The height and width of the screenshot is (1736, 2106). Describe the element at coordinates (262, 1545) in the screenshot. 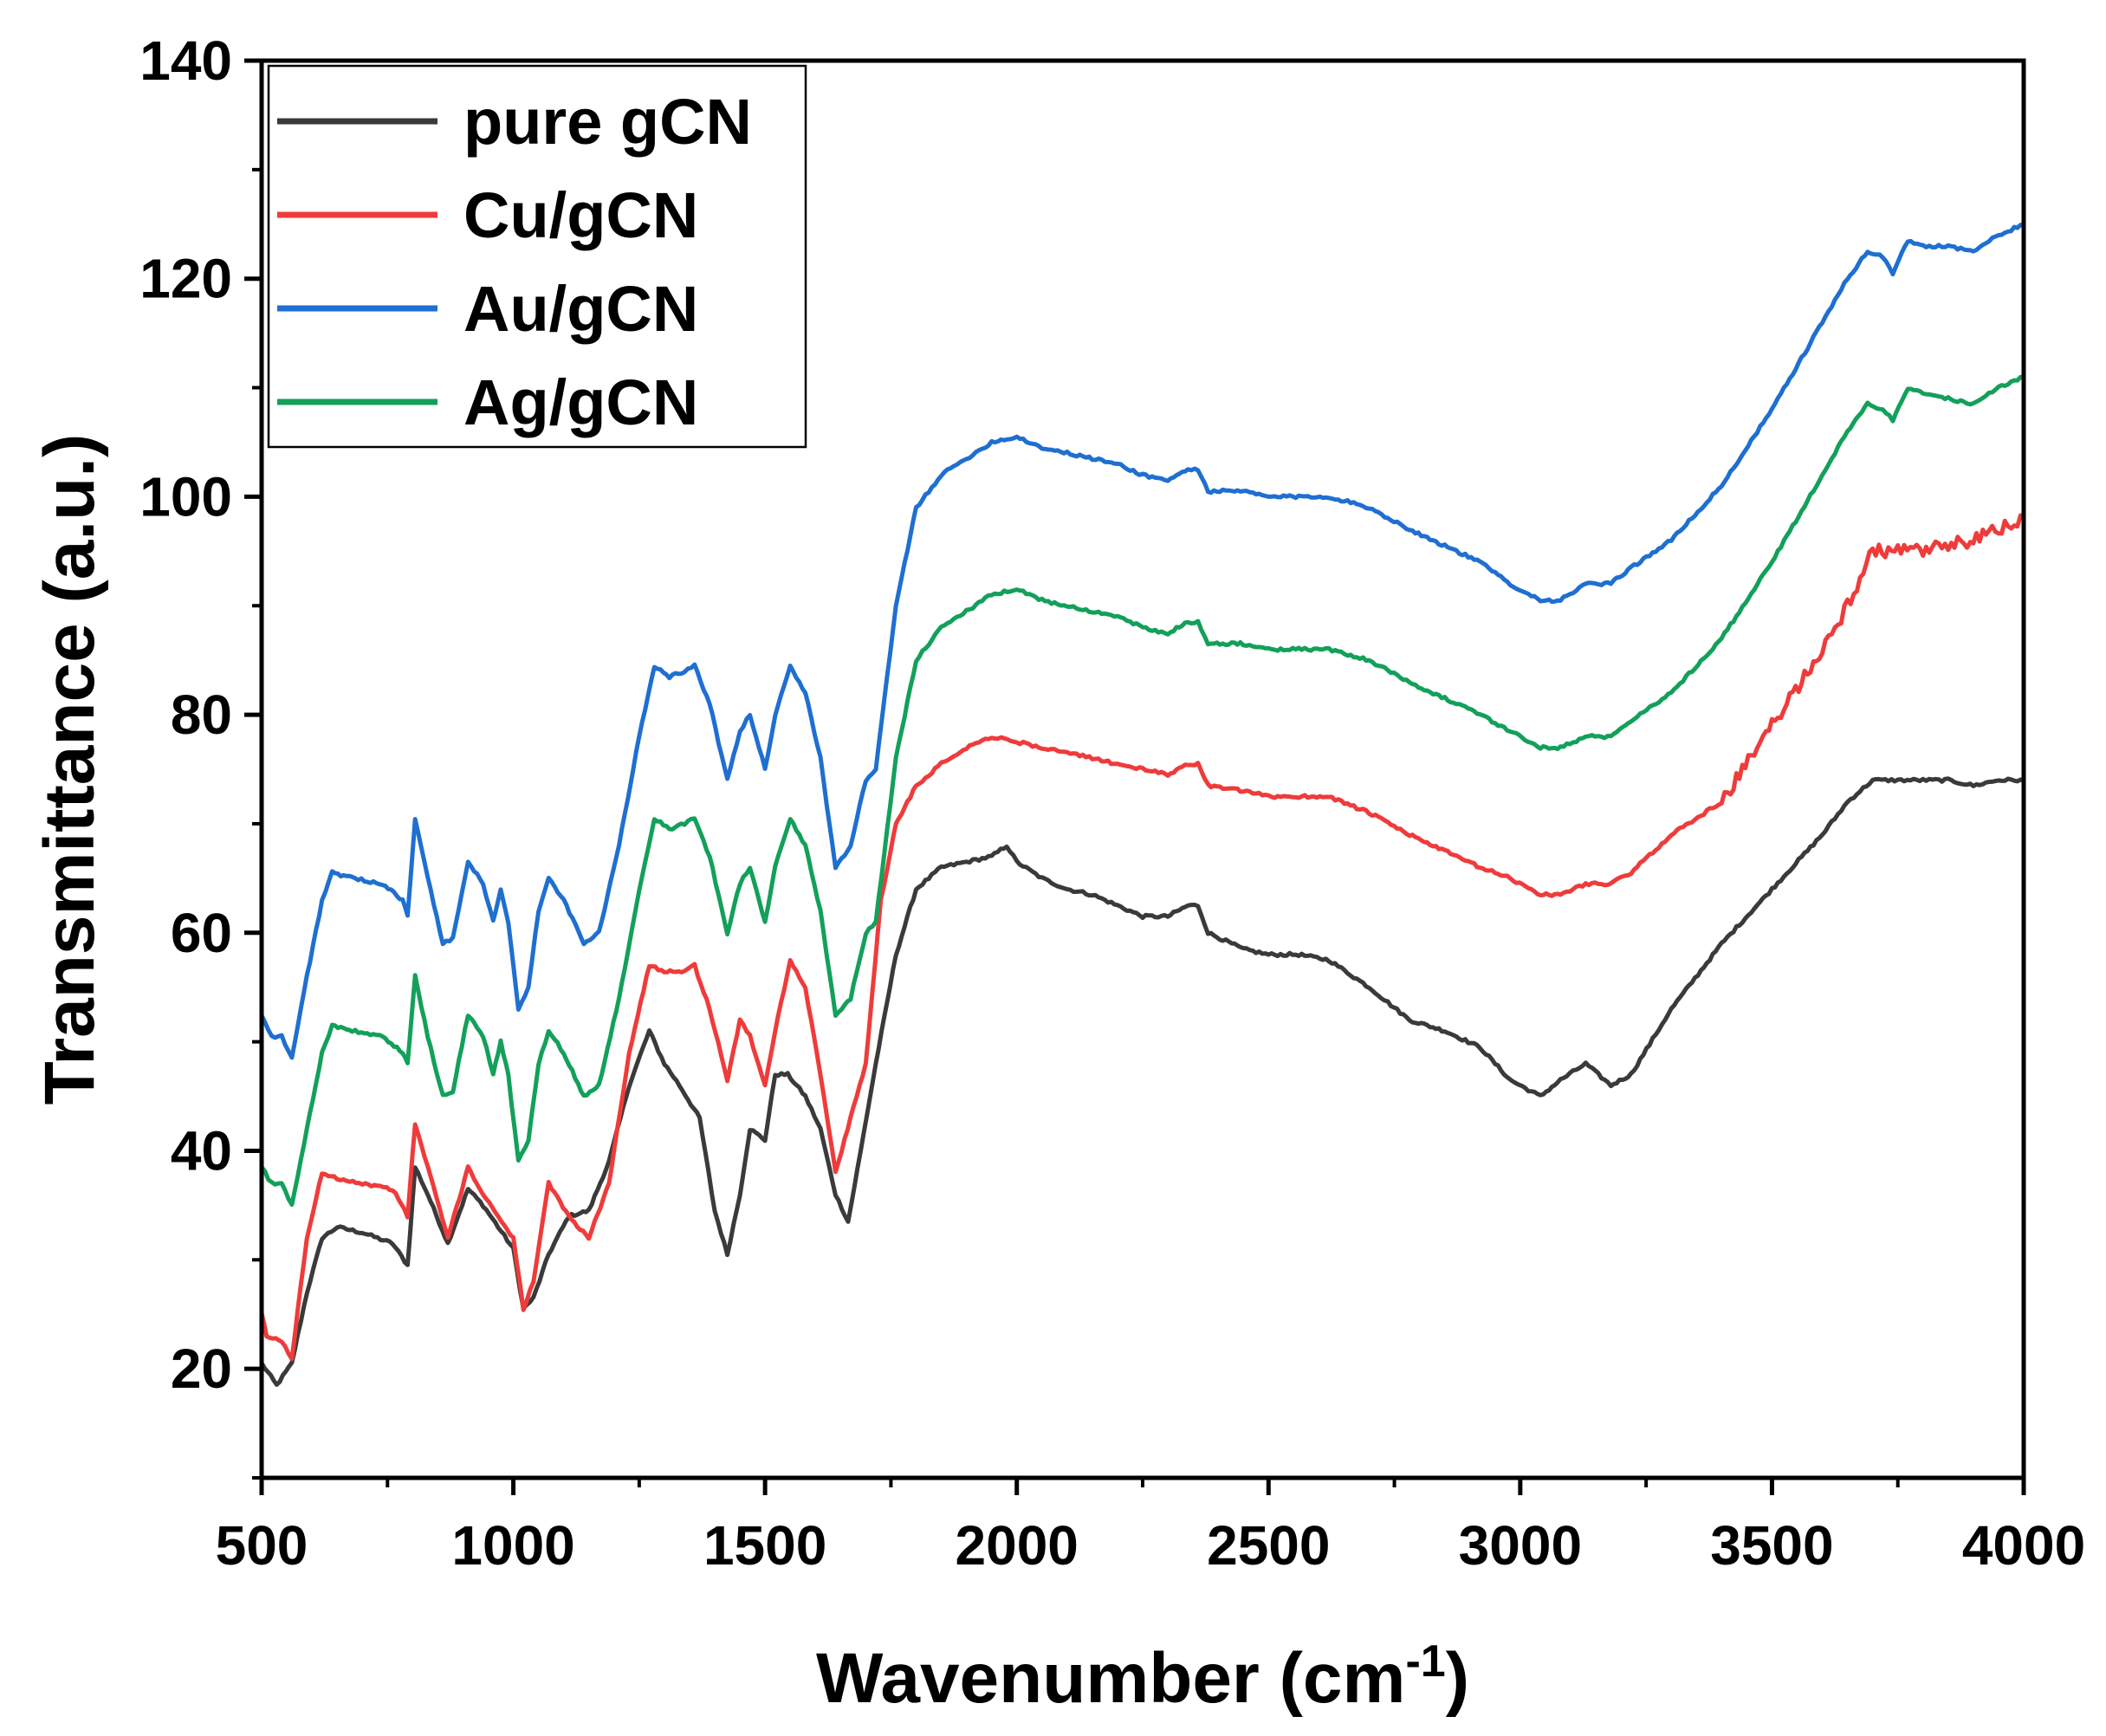

I see `x-tick-label: 500` at that location.